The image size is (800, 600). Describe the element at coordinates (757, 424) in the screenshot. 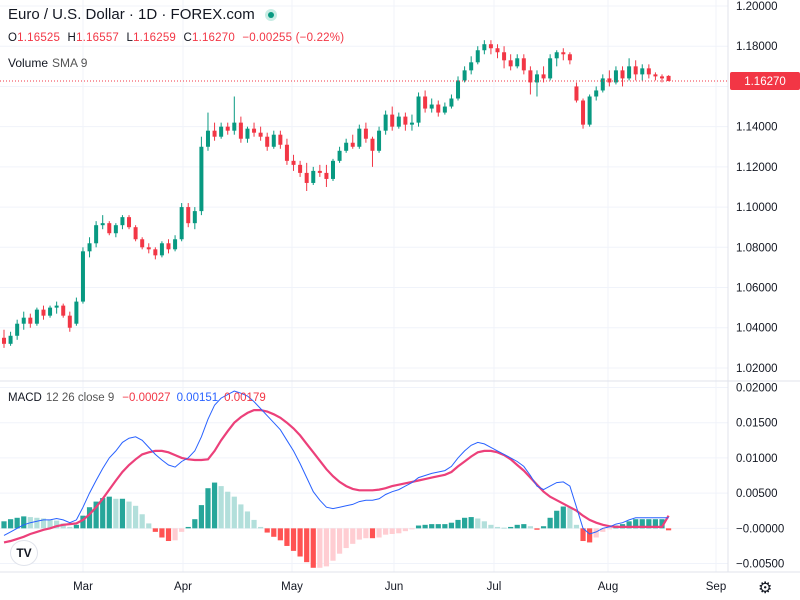

I see `macd-tick-label: 0.01500` at that location.